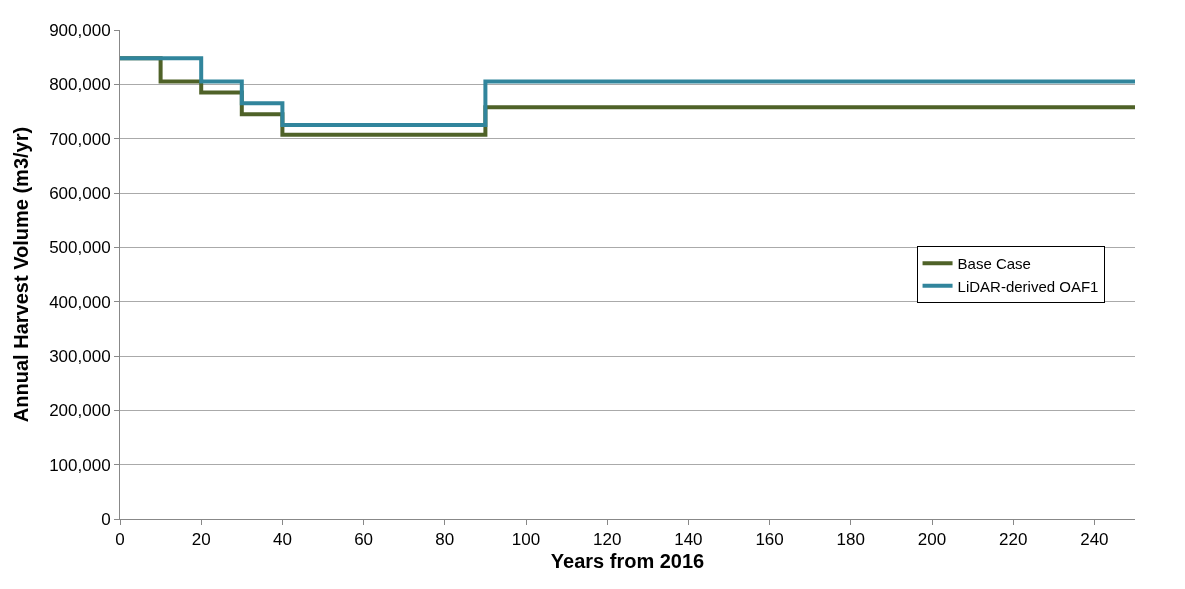  What do you see at coordinates (80, 193) in the screenshot?
I see `y-tick-label: 600,000` at bounding box center [80, 193].